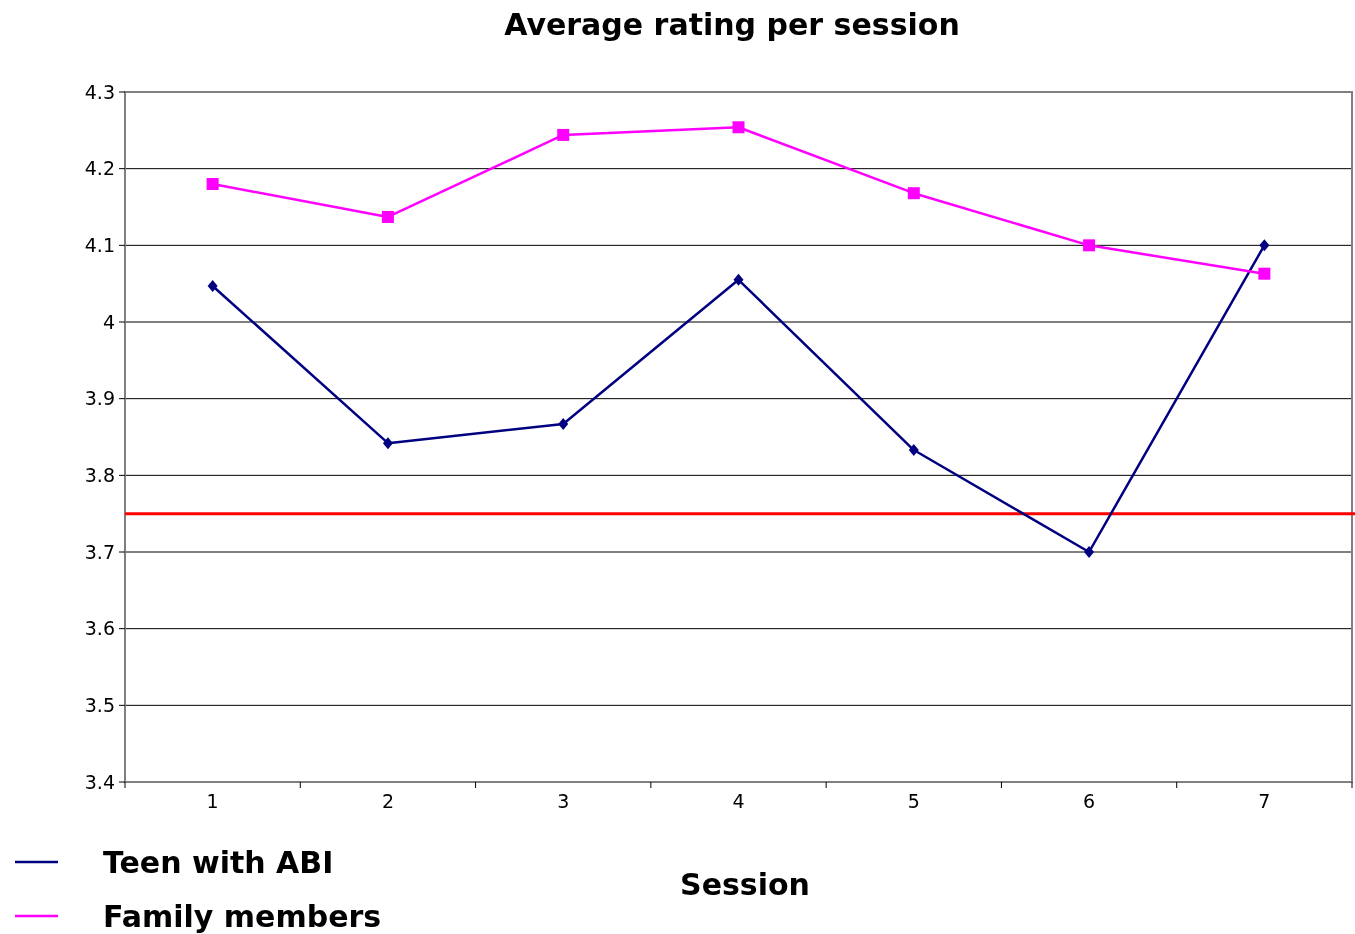 Image resolution: width=1355 pixels, height=934 pixels. Describe the element at coordinates (212, 801) in the screenshot. I see `x-tick-label: 1` at that location.